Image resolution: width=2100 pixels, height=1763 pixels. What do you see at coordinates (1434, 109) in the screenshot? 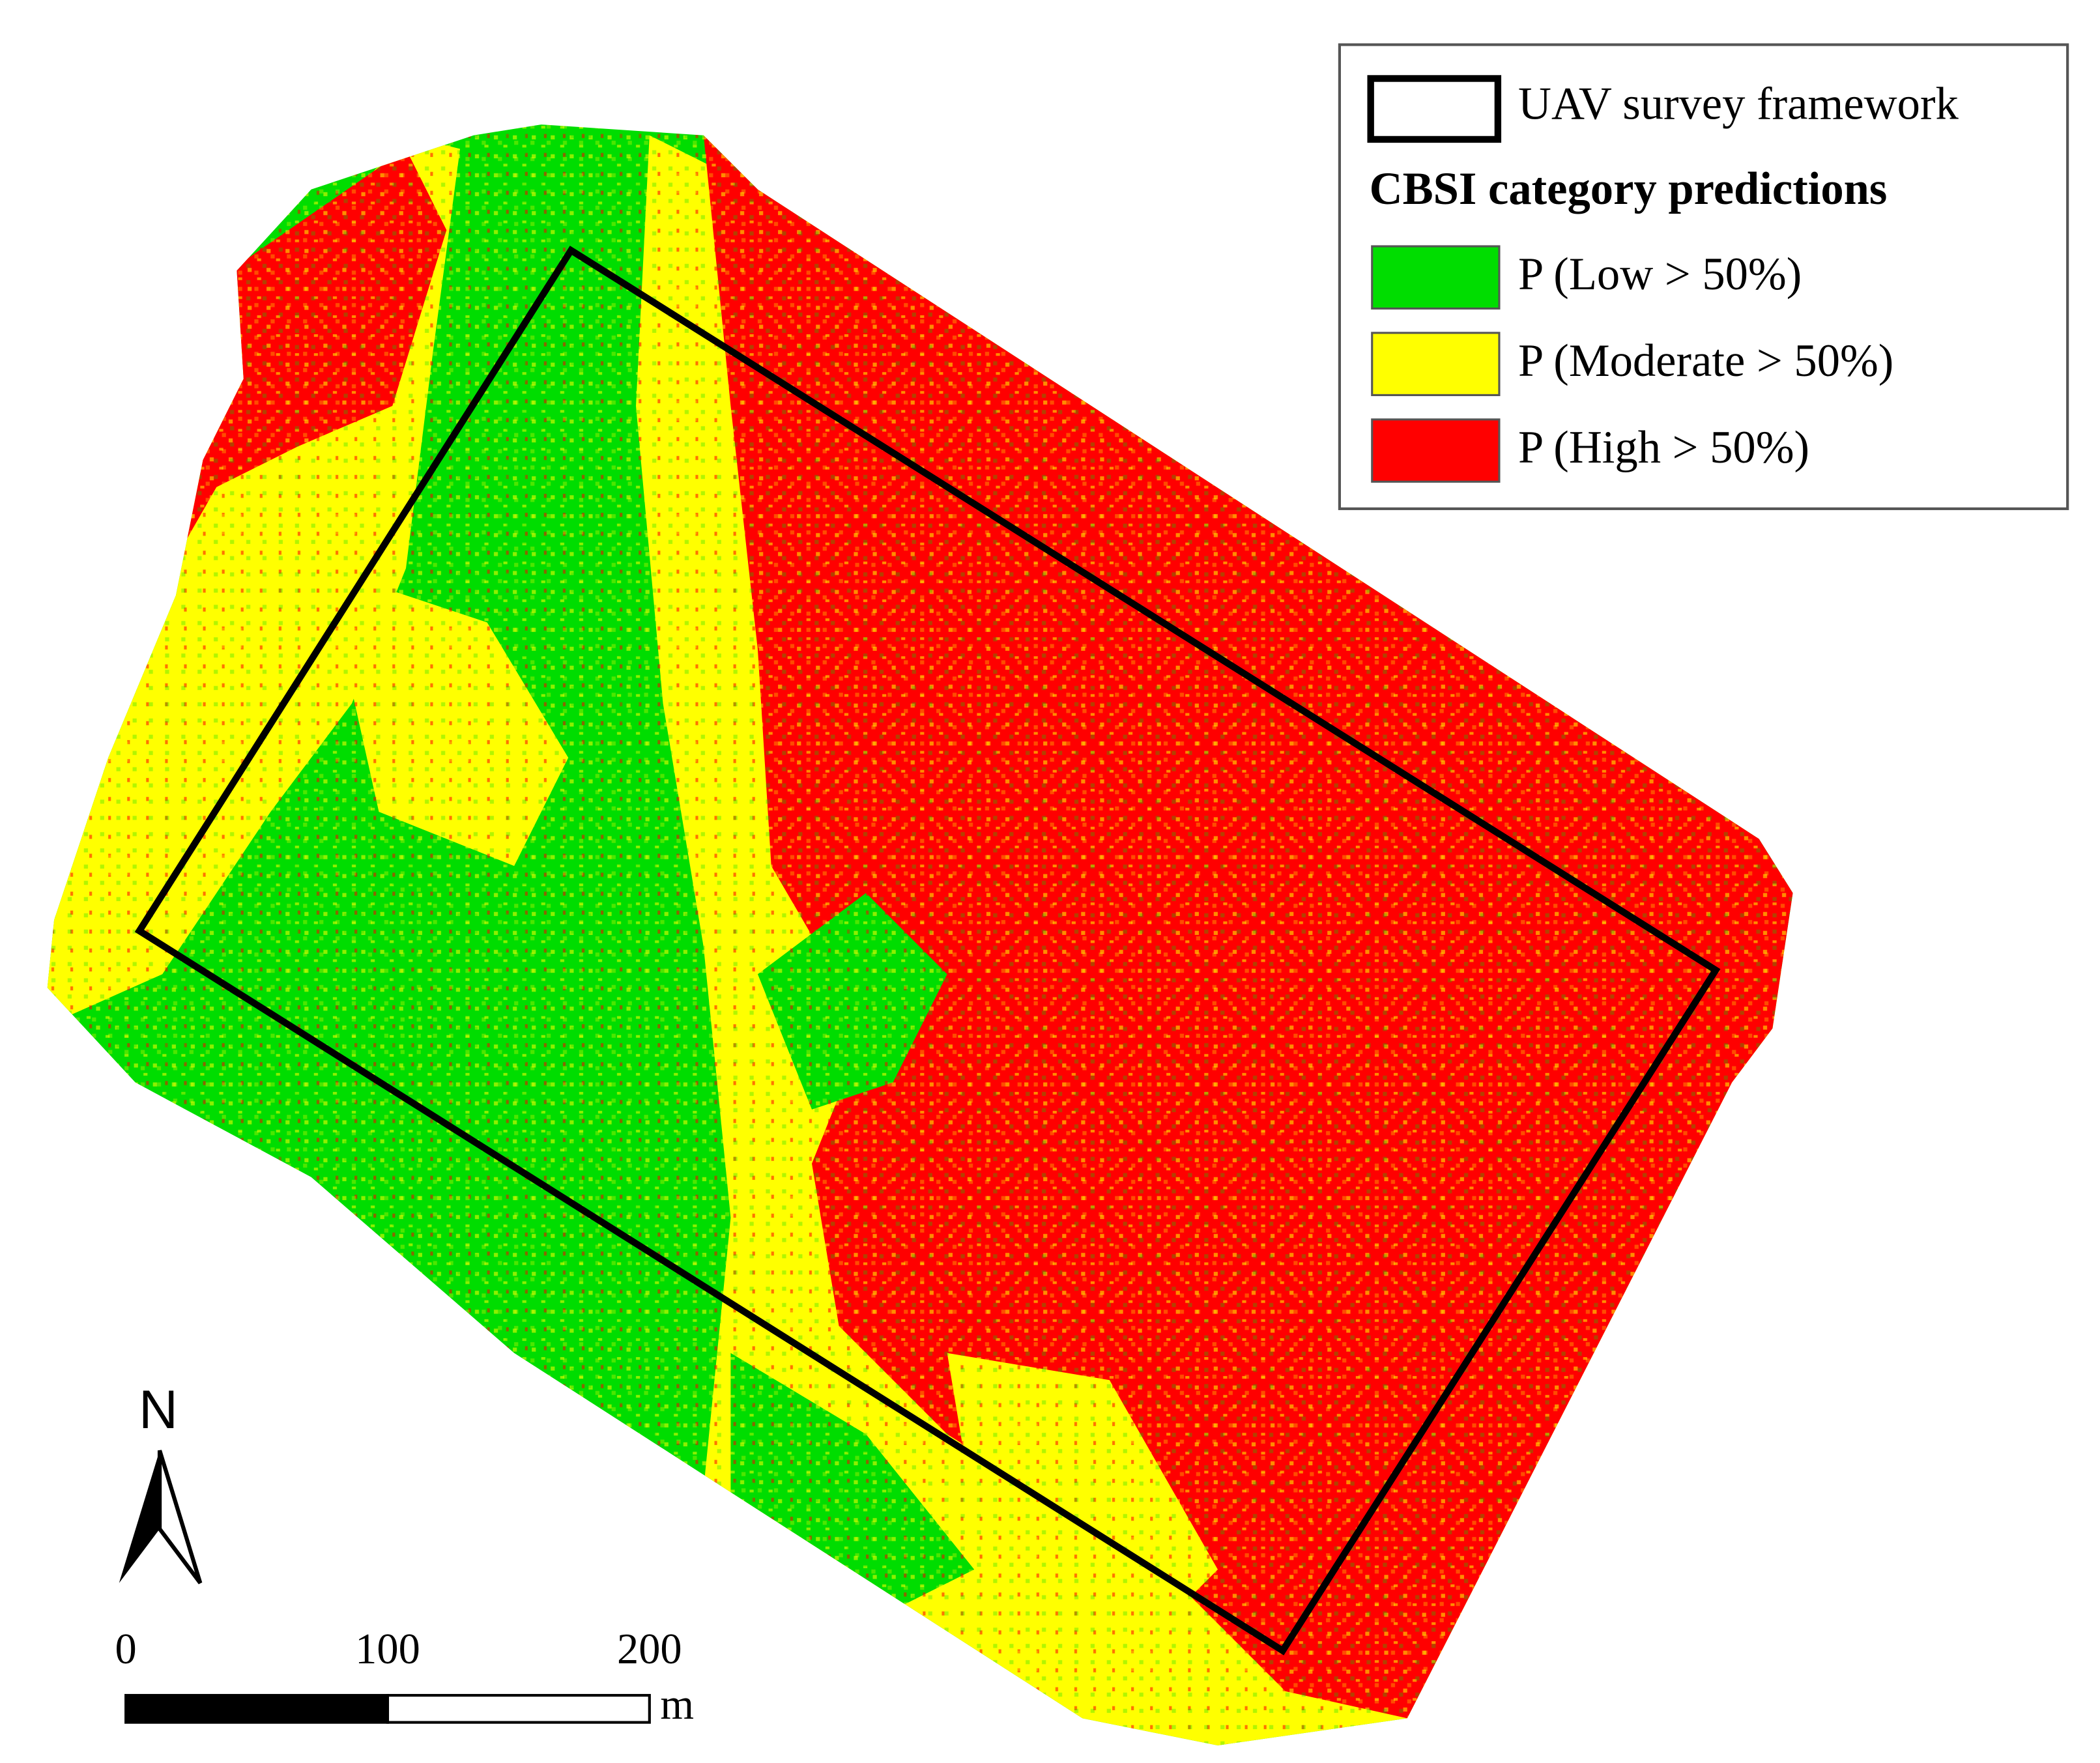
I see `legend-framework-symbol` at bounding box center [1434, 109].